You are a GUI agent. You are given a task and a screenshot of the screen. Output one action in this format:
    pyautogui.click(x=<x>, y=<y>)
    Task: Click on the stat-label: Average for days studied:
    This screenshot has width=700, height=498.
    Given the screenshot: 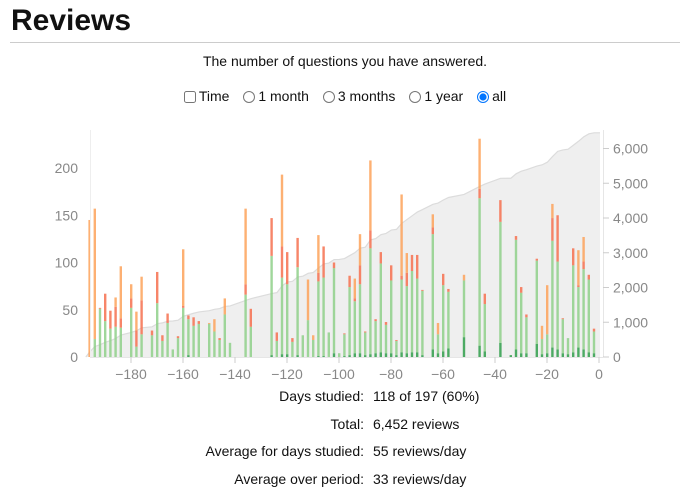 What is the action you would take?
    pyautogui.click(x=284, y=451)
    